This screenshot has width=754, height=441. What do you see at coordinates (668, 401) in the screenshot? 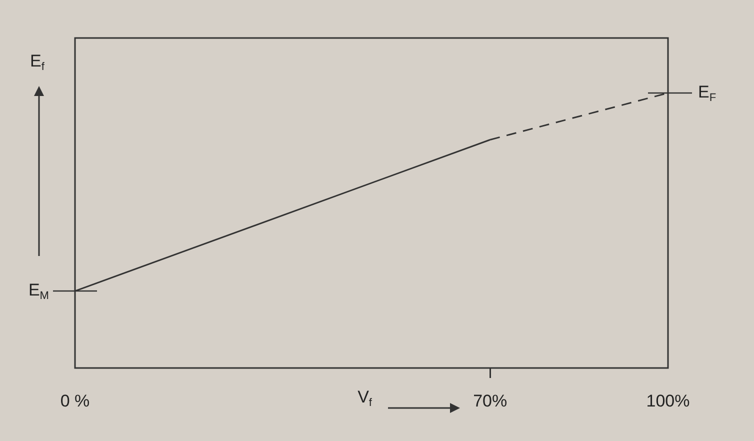
I see `x-tick-label: 100%` at bounding box center [668, 401].